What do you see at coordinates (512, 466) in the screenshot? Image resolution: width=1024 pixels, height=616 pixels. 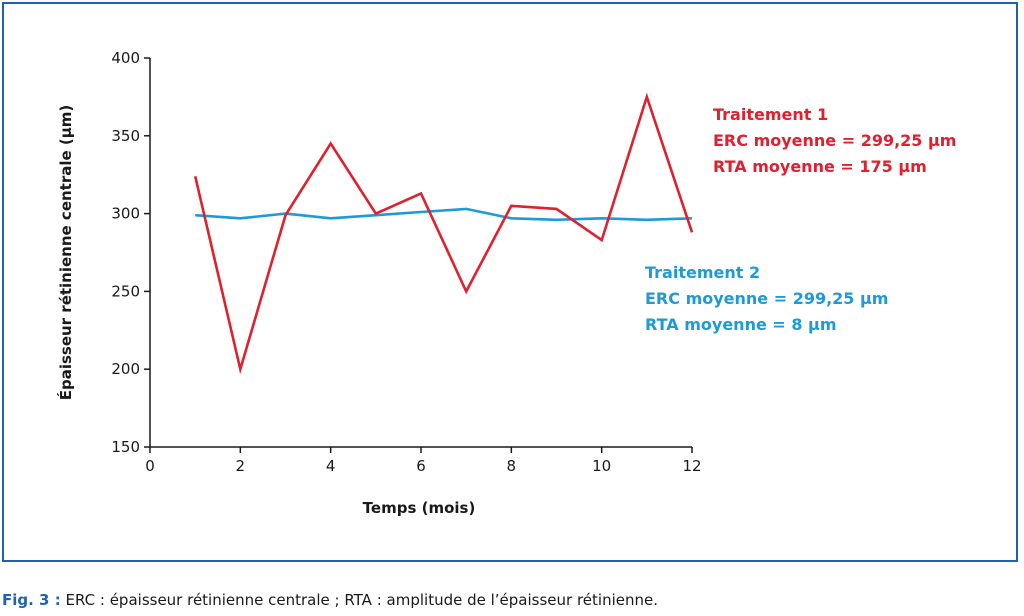 I see `x-tick-label: 8` at bounding box center [512, 466].